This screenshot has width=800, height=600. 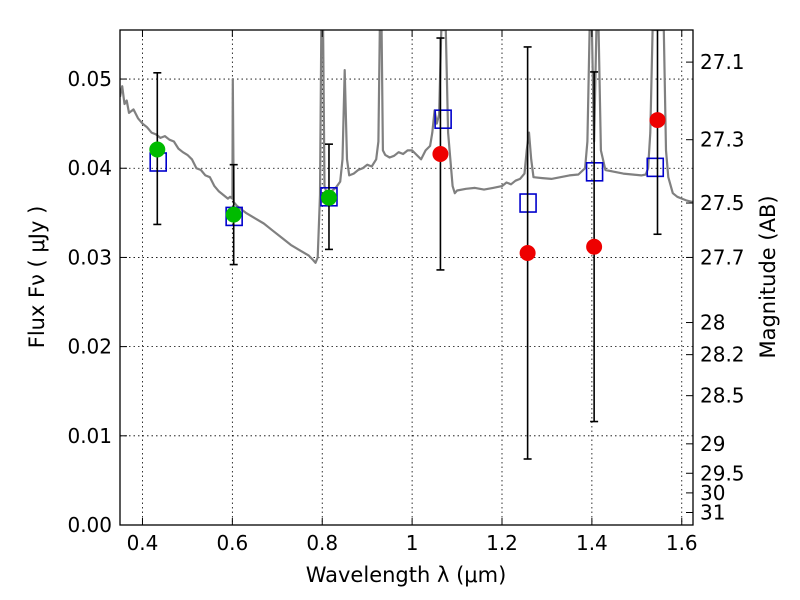 I want to click on x-tick-label: 0.4, so click(x=143, y=543).